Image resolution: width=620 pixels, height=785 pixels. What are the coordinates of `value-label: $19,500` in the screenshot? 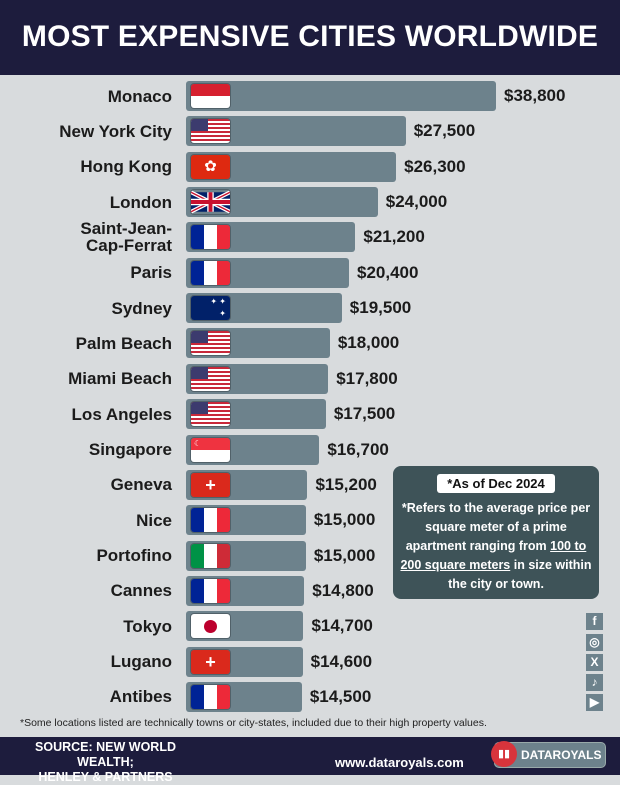 It's located at (380, 308).